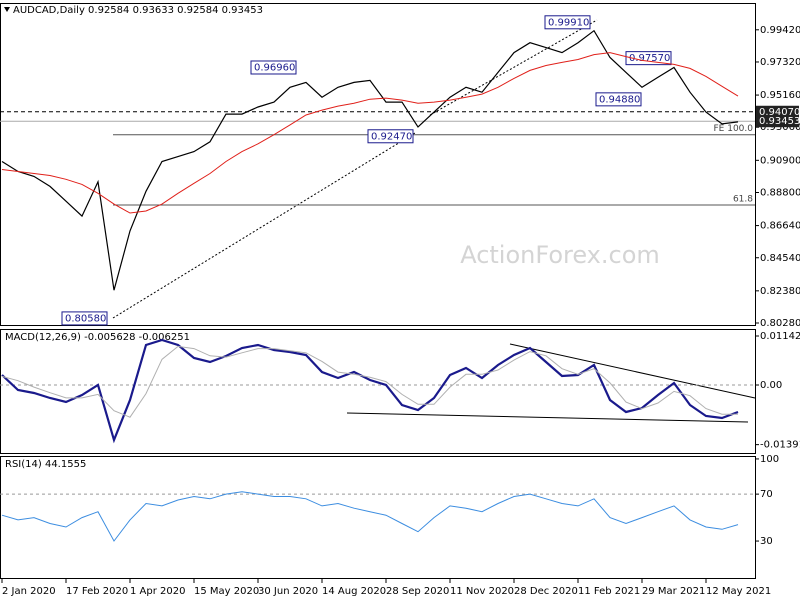 This screenshot has height=600, width=800. I want to click on y-tick-label: 30, so click(766, 541).